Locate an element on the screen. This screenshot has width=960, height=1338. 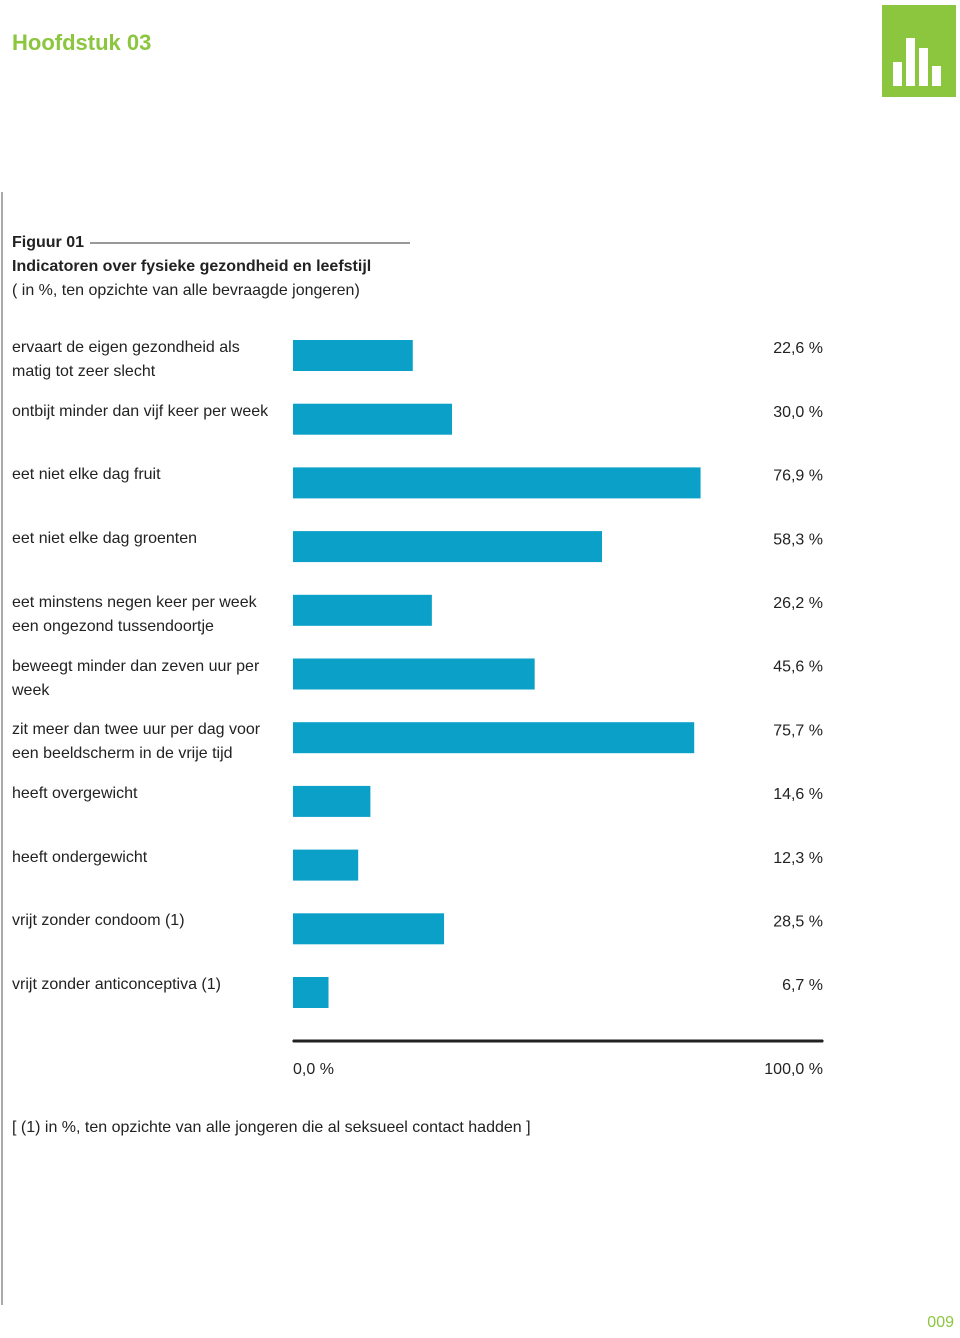
value-label: 45,6 % is located at coordinates (798, 667).